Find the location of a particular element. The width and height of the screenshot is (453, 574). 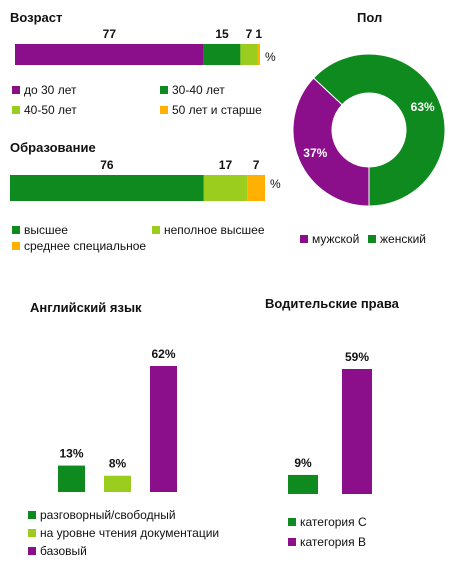

education-data-label: 7 is located at coordinates (256, 165).